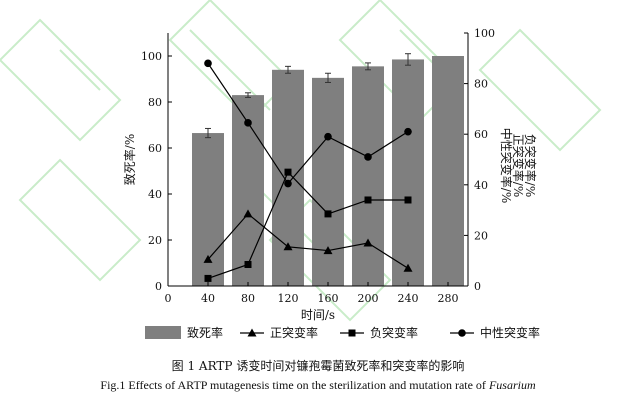 This screenshot has height=400, width=636. I want to click on x-tick-label: 0, so click(168, 298).